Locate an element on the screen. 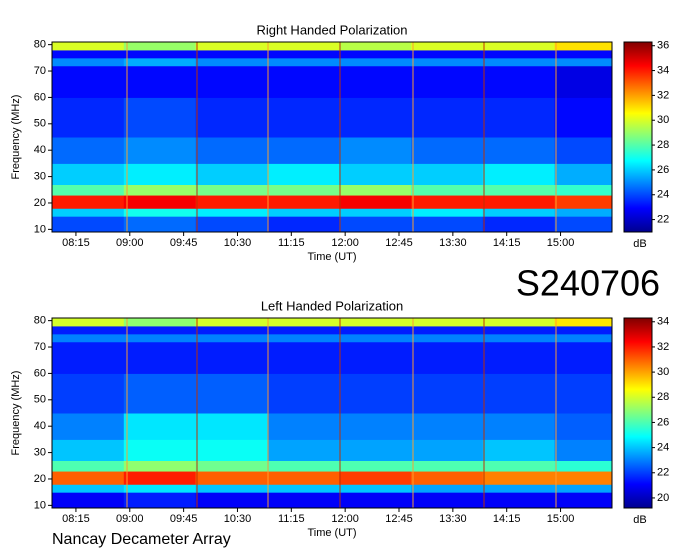 The height and width of the screenshot is (552, 680). colorbar-tick-label: 24 is located at coordinates (663, 195).